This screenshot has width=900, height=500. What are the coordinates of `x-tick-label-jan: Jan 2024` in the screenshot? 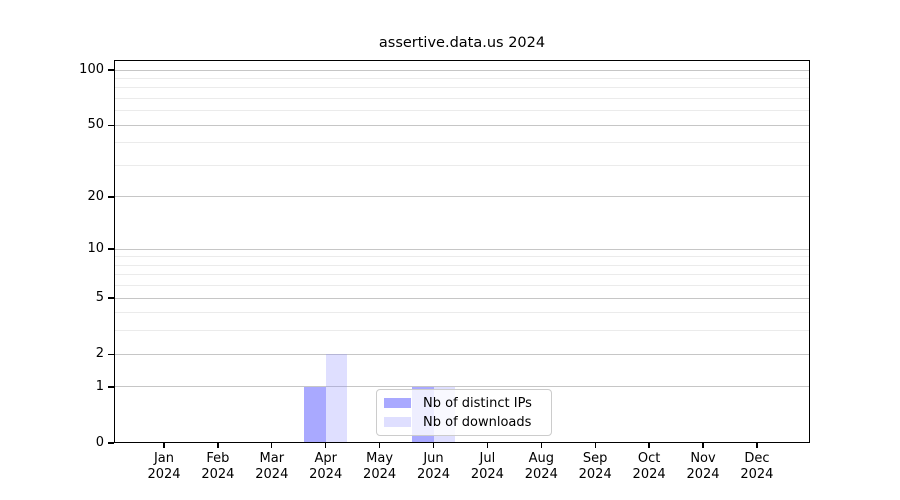 It's located at (164, 466).